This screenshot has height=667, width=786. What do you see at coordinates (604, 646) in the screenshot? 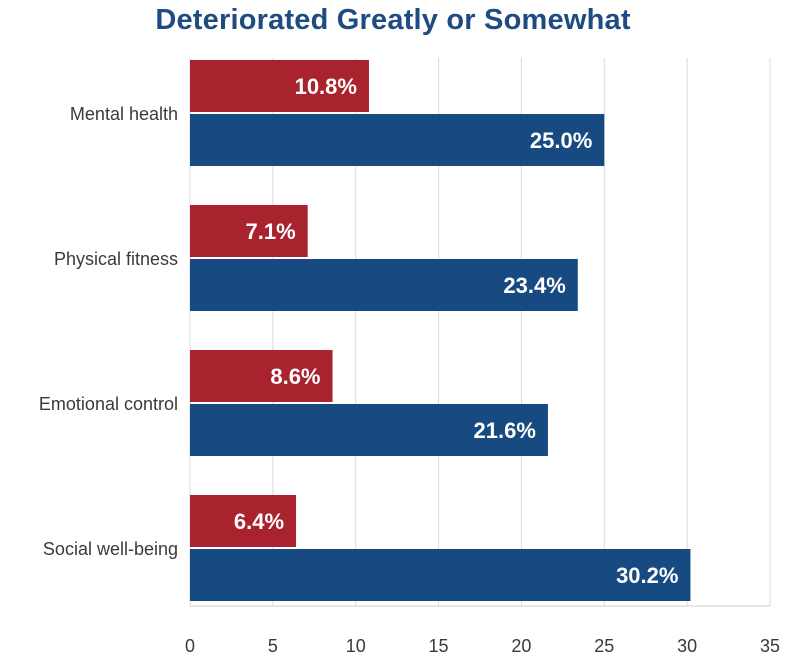
I see `x-tick-label-25: 25` at bounding box center [604, 646].